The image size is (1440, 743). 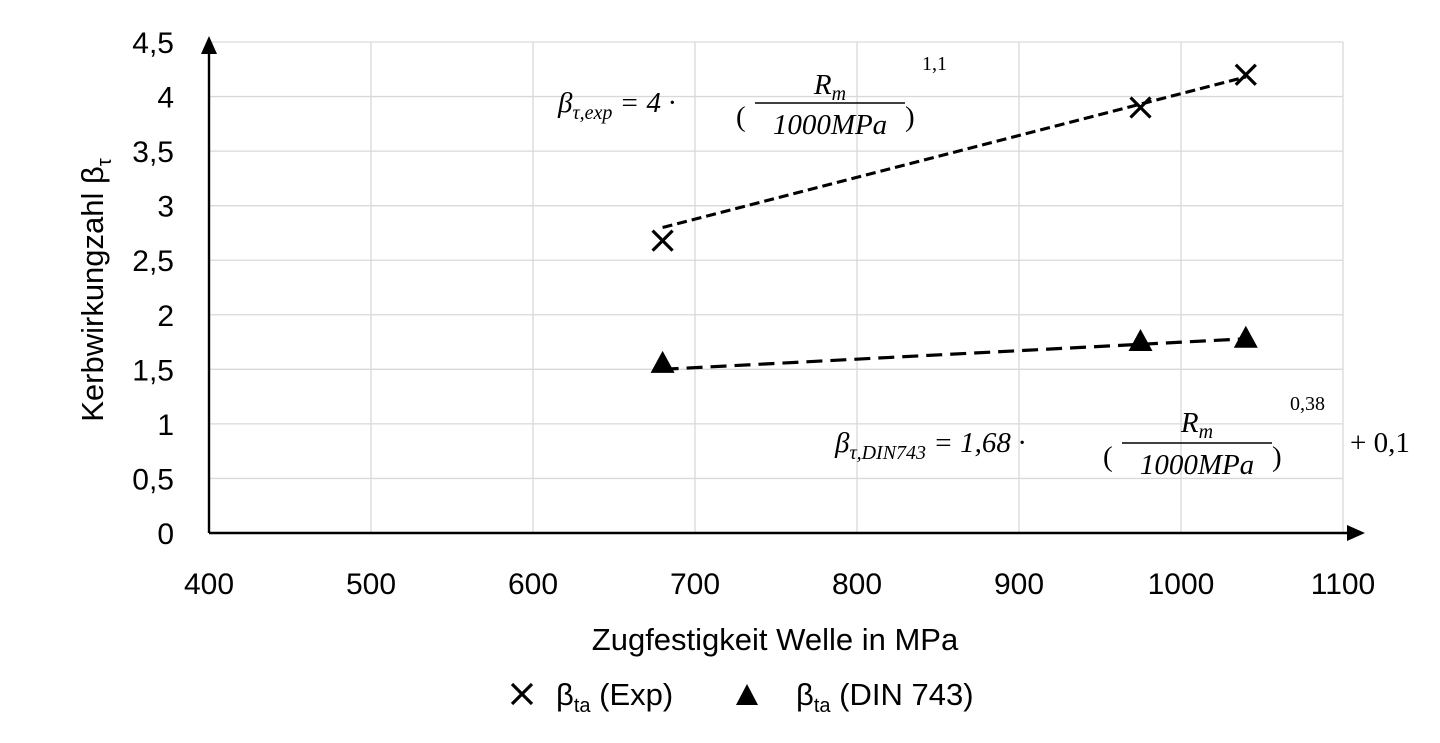 What do you see at coordinates (153, 479) in the screenshot?
I see `y-tick-label: 0,5` at bounding box center [153, 479].